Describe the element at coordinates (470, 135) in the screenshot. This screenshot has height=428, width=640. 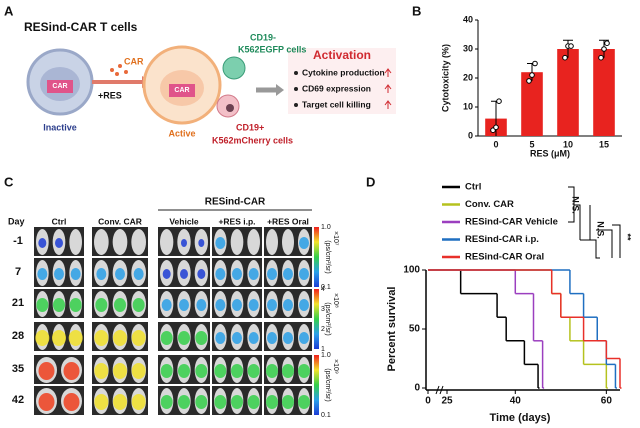
I see `y-tick-label: 0` at that location.